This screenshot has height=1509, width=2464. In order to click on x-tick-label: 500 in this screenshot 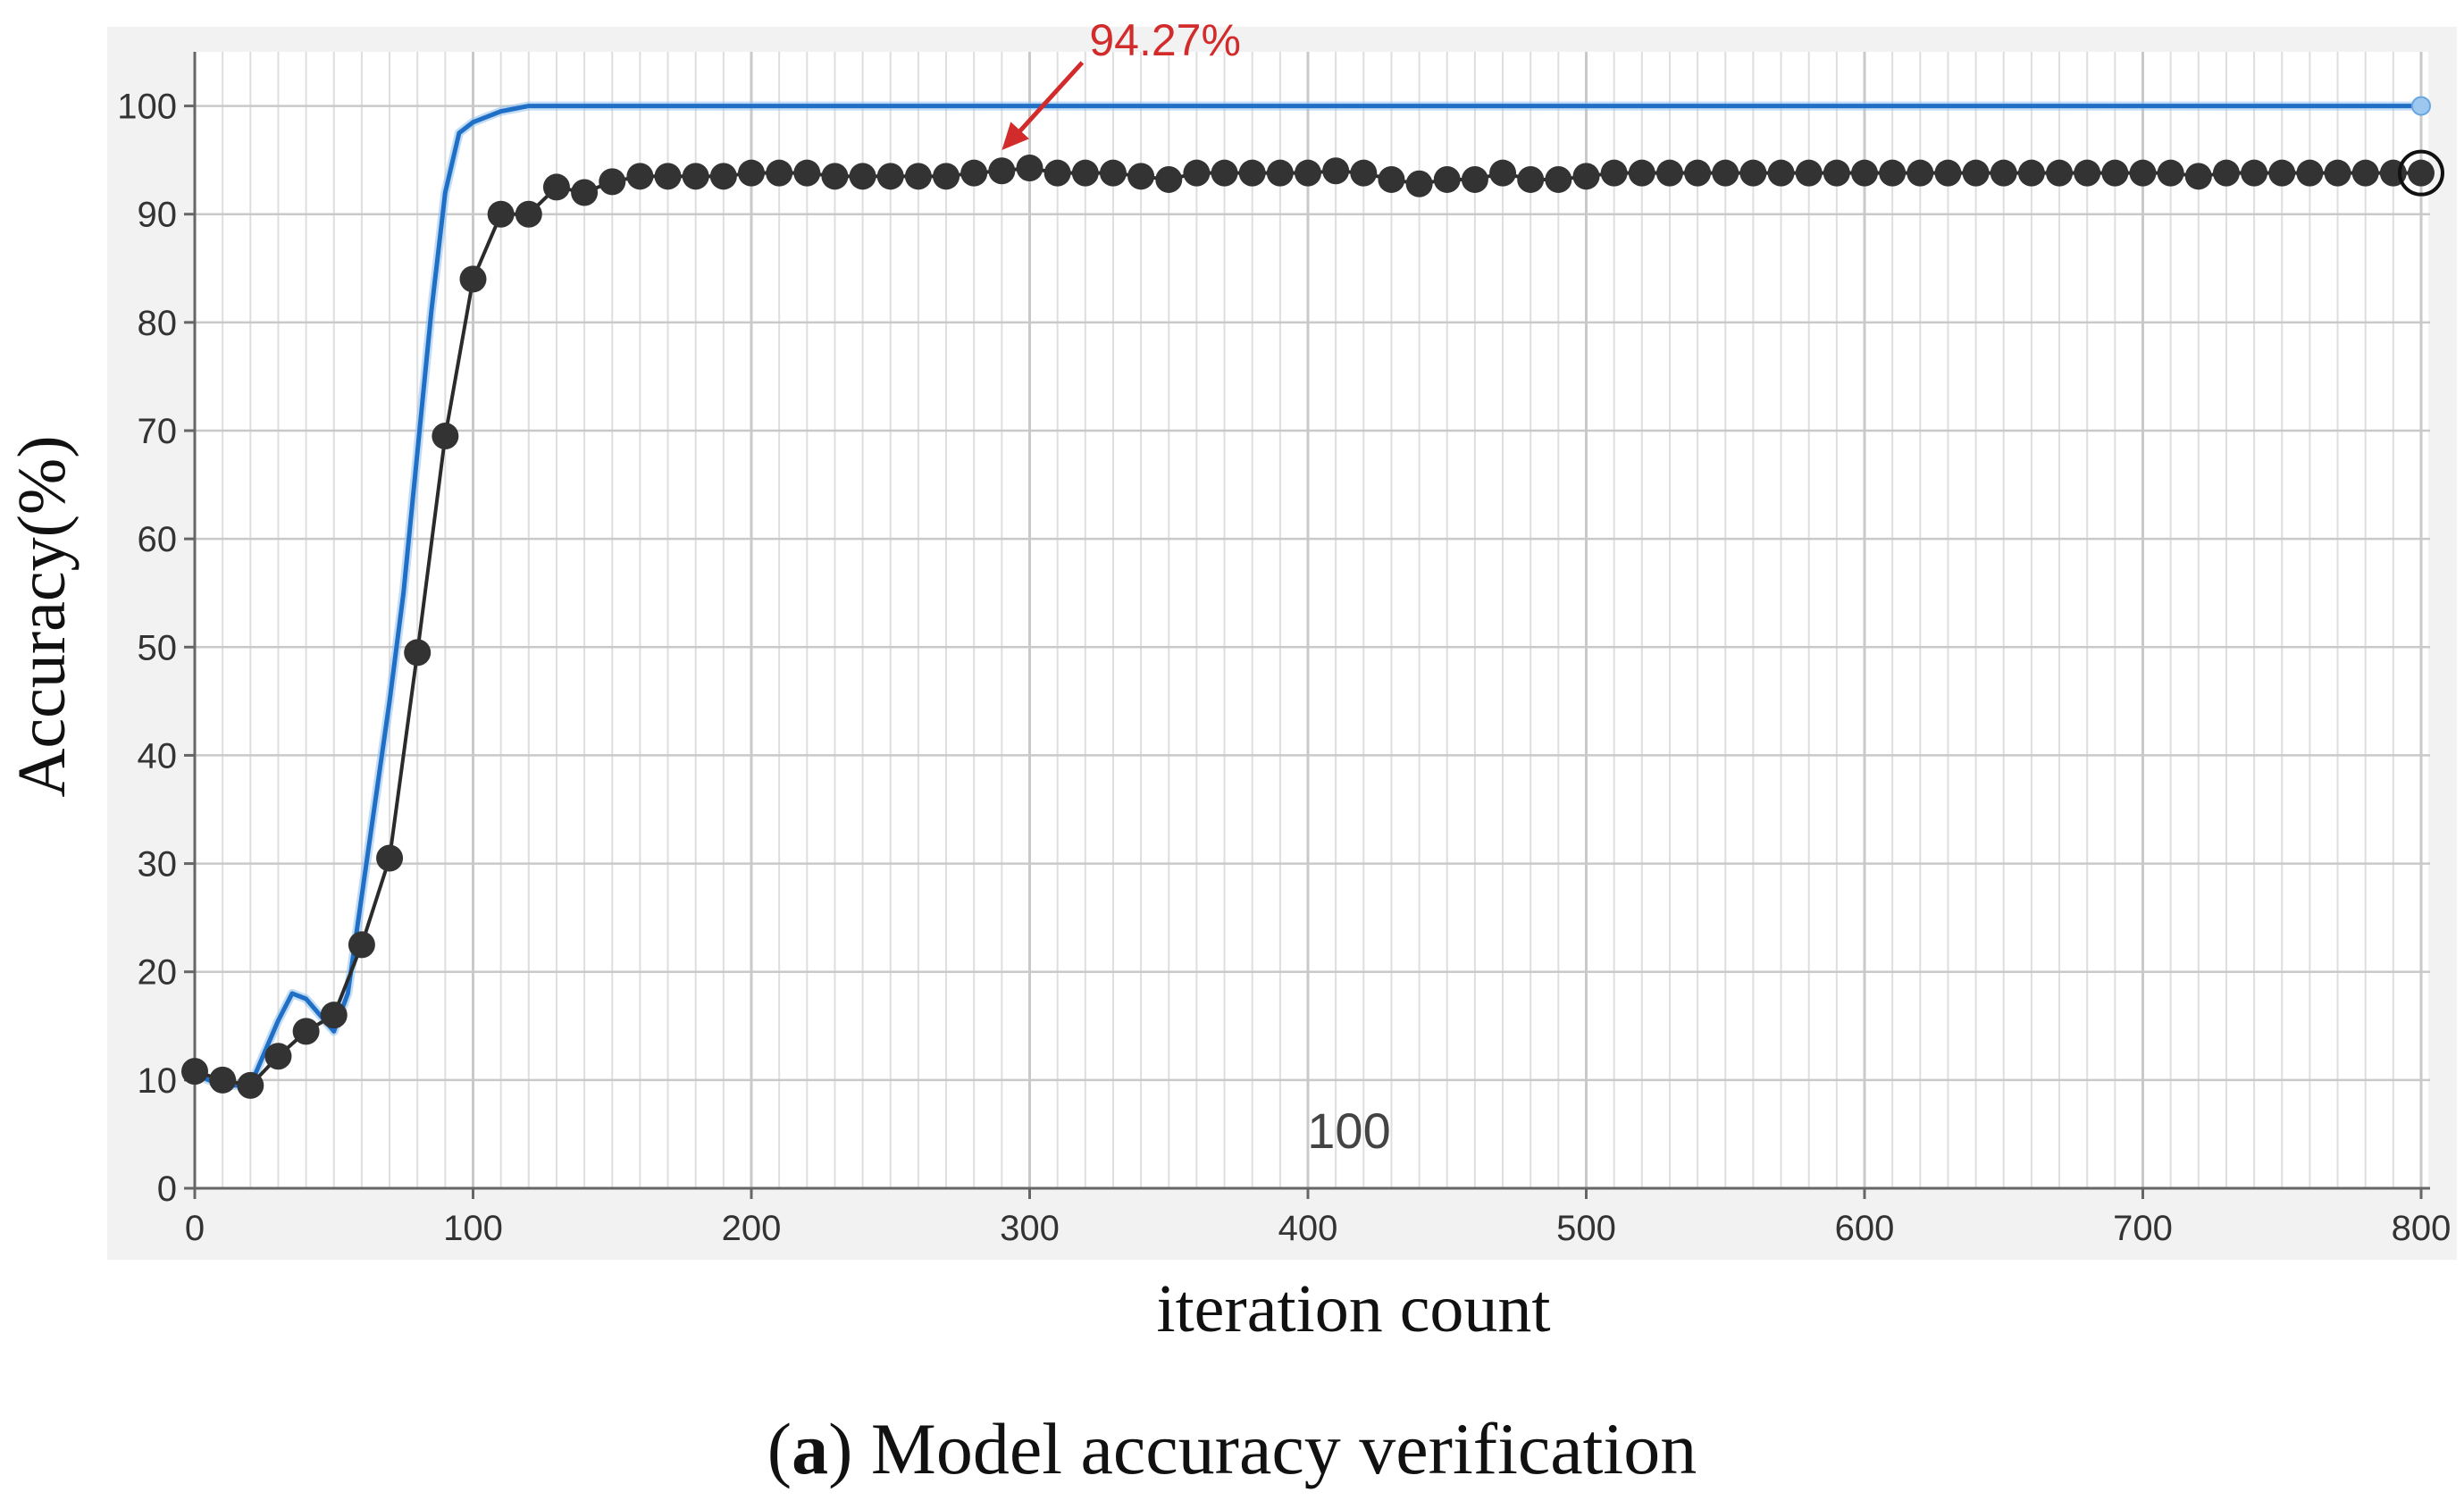, I will do `click(1586, 1228)`.